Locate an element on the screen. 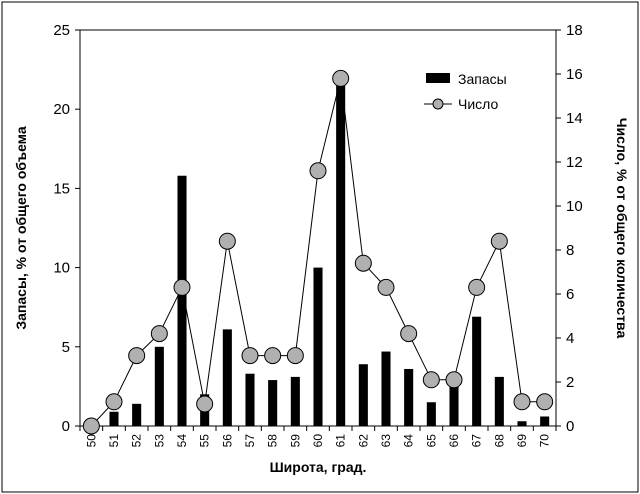 The image size is (640, 494). y2-axis-title: Число, % от общего количества is located at coordinates (622, 228).